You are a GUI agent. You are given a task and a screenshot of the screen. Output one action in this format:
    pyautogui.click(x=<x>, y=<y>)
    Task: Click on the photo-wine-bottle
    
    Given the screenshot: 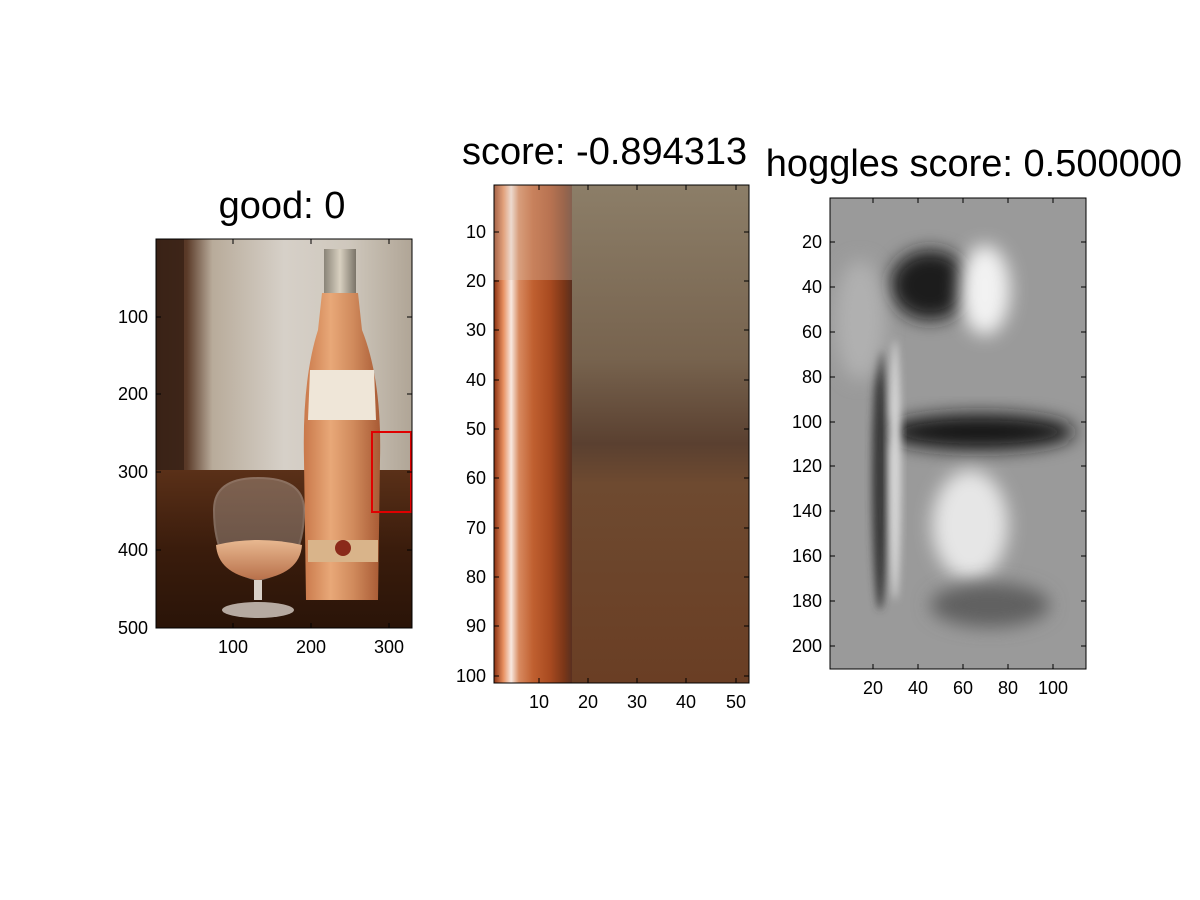 What is the action you would take?
    pyautogui.click(x=284, y=433)
    